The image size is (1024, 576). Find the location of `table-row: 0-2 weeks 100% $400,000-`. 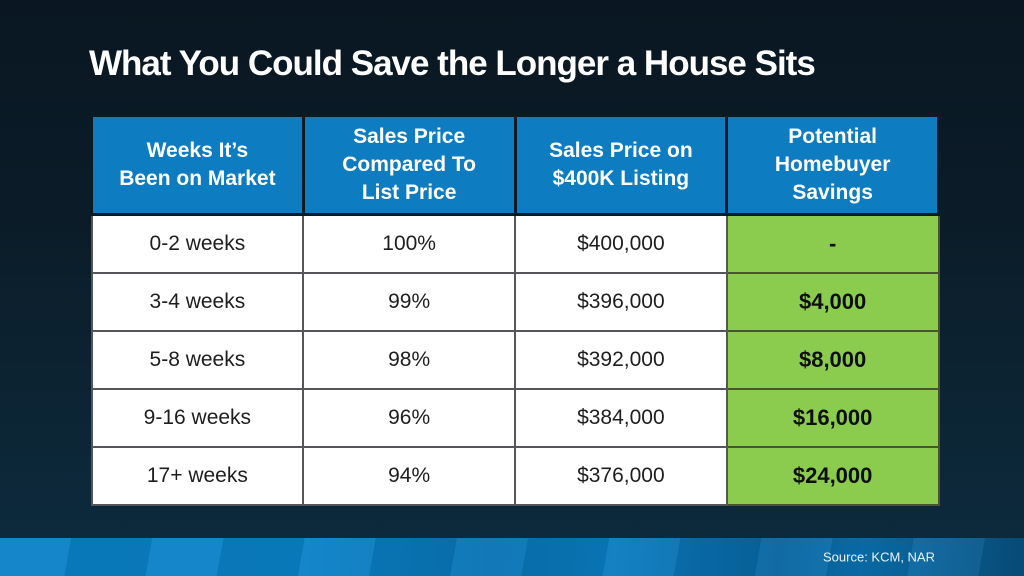

table-row: 0-2 weeks 100% $400,000- is located at coordinates (515, 243).